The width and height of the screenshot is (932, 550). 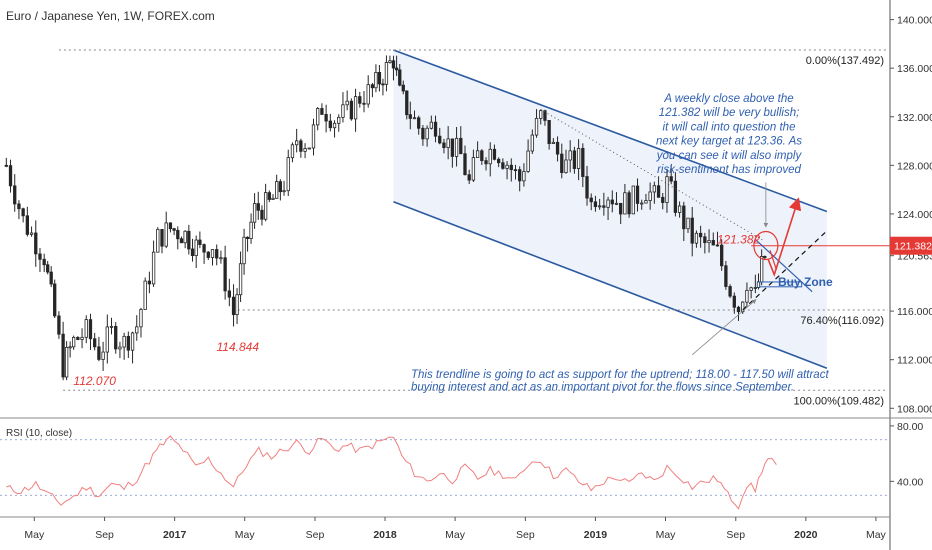 What do you see at coordinates (739, 240) in the screenshot?
I see `price-label: 121.382` at bounding box center [739, 240].